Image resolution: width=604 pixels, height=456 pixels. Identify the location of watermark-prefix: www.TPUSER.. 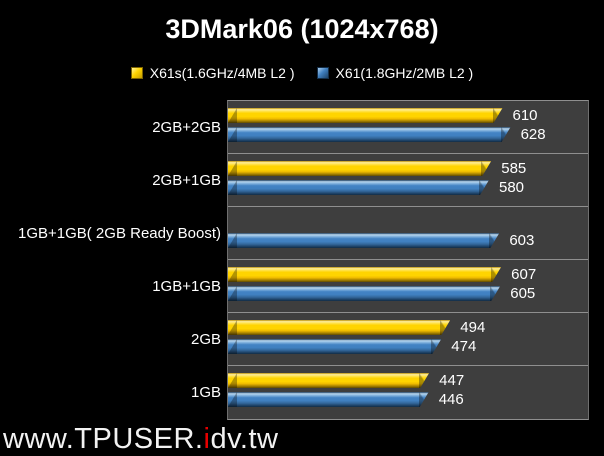
(103, 439).